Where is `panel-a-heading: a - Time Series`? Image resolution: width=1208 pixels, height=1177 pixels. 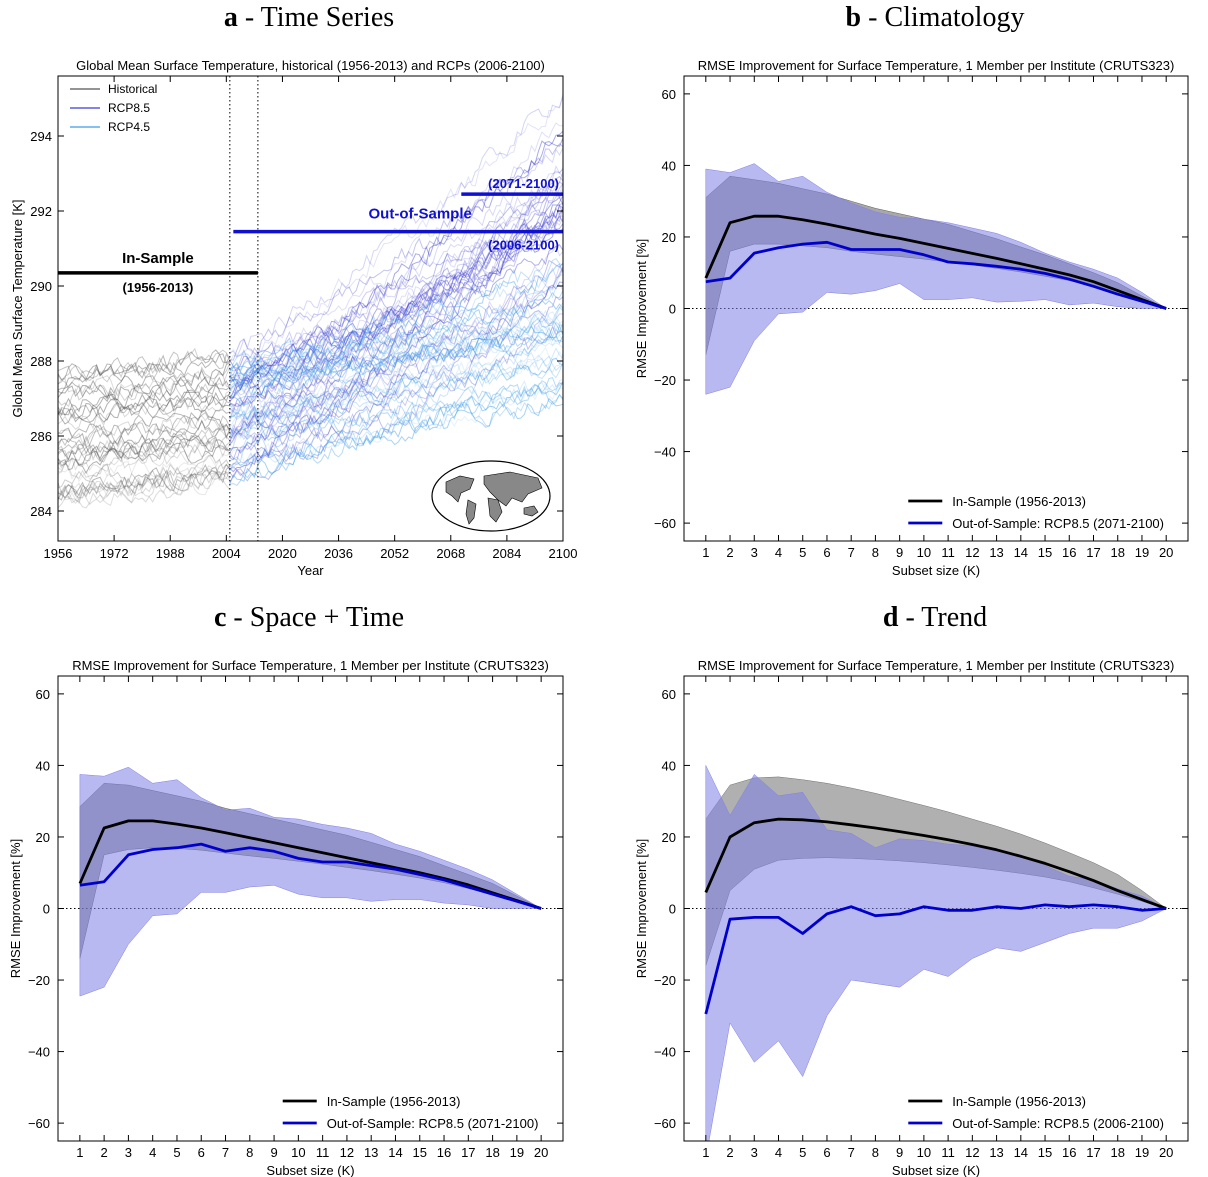
panel-a-heading: a - Time Series is located at coordinates (309, 17).